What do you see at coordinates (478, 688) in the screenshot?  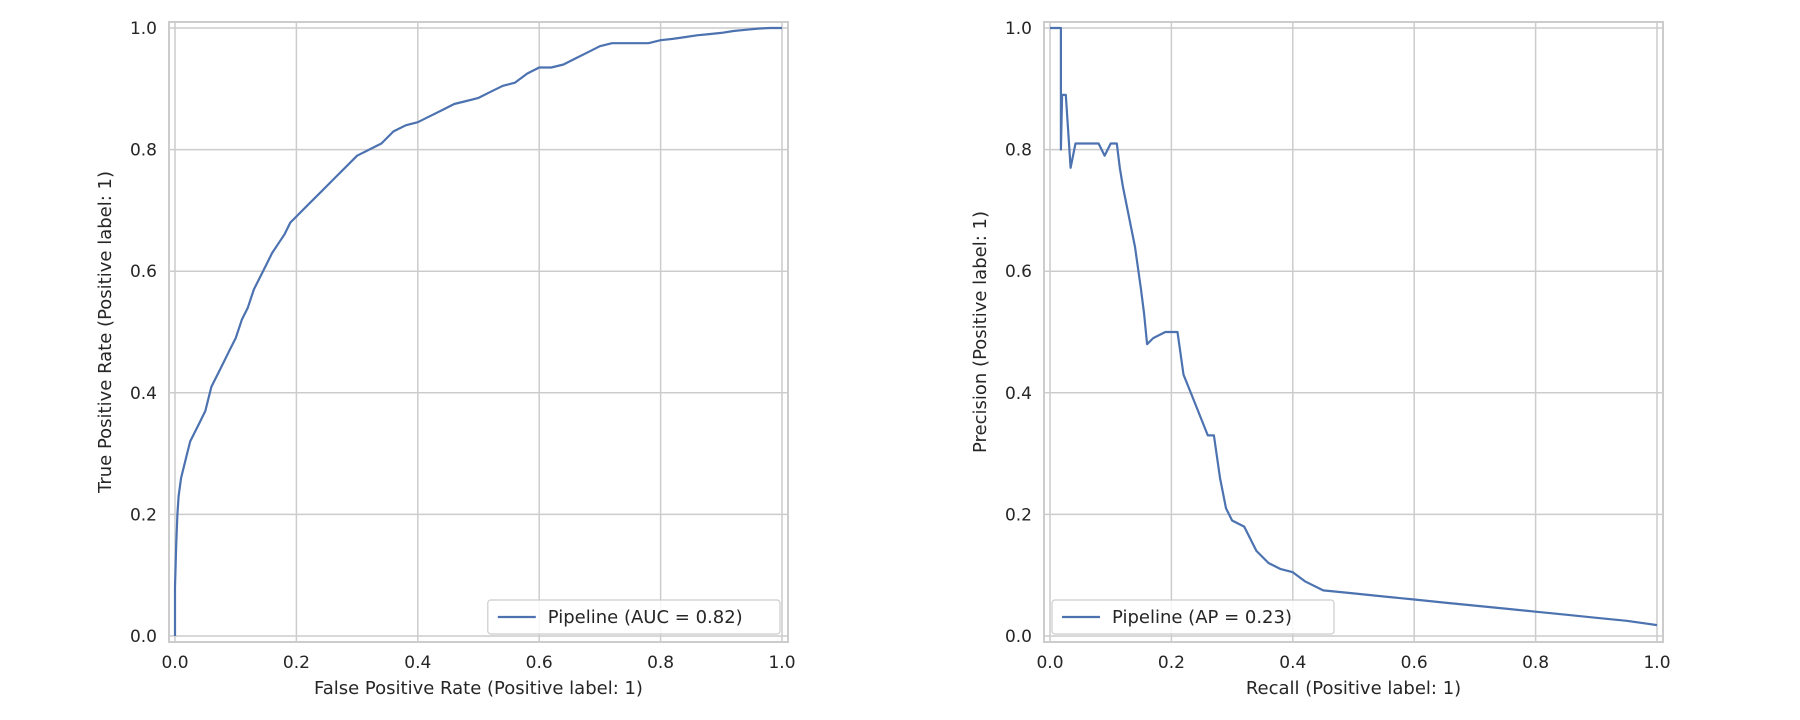 I see `x-axis-label: False Positive Rate (Positive label: 1)` at bounding box center [478, 688].